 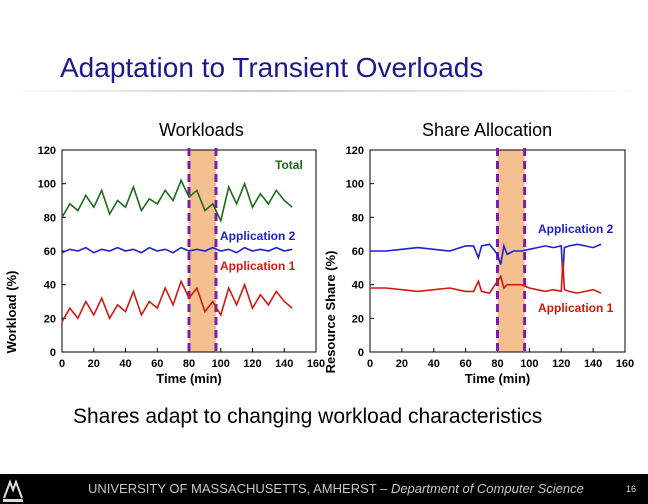 I want to click on footer-department: Department of Computer Science, so click(x=487, y=488).